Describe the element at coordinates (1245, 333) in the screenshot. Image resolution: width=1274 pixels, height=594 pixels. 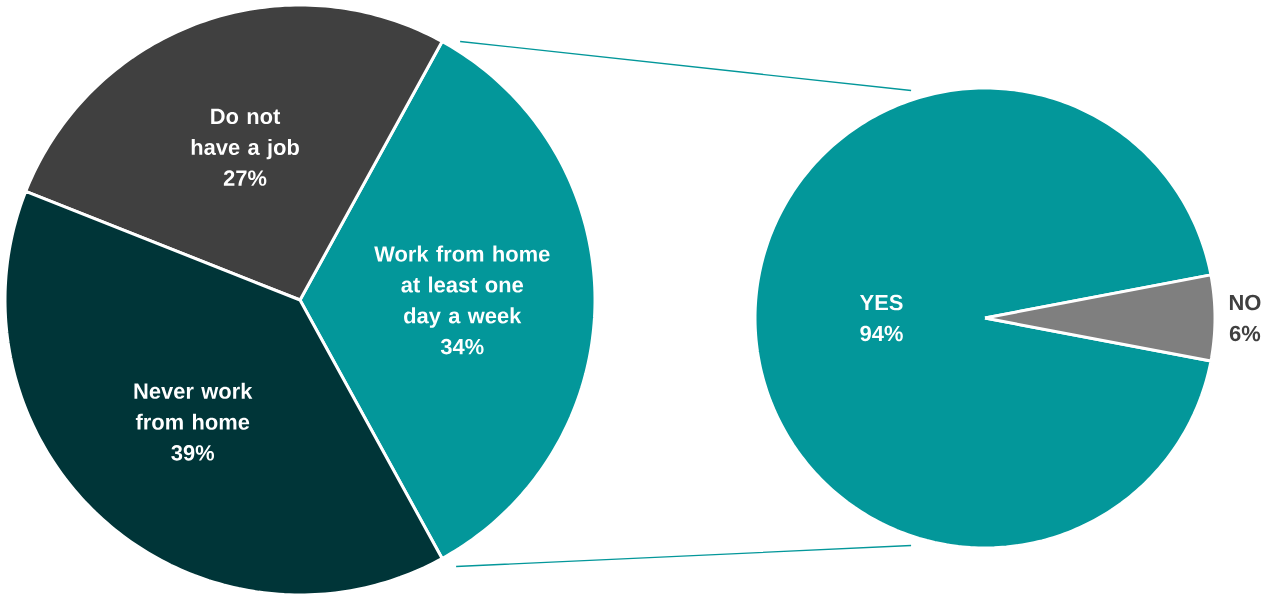
I see `data-label: 6%` at that location.